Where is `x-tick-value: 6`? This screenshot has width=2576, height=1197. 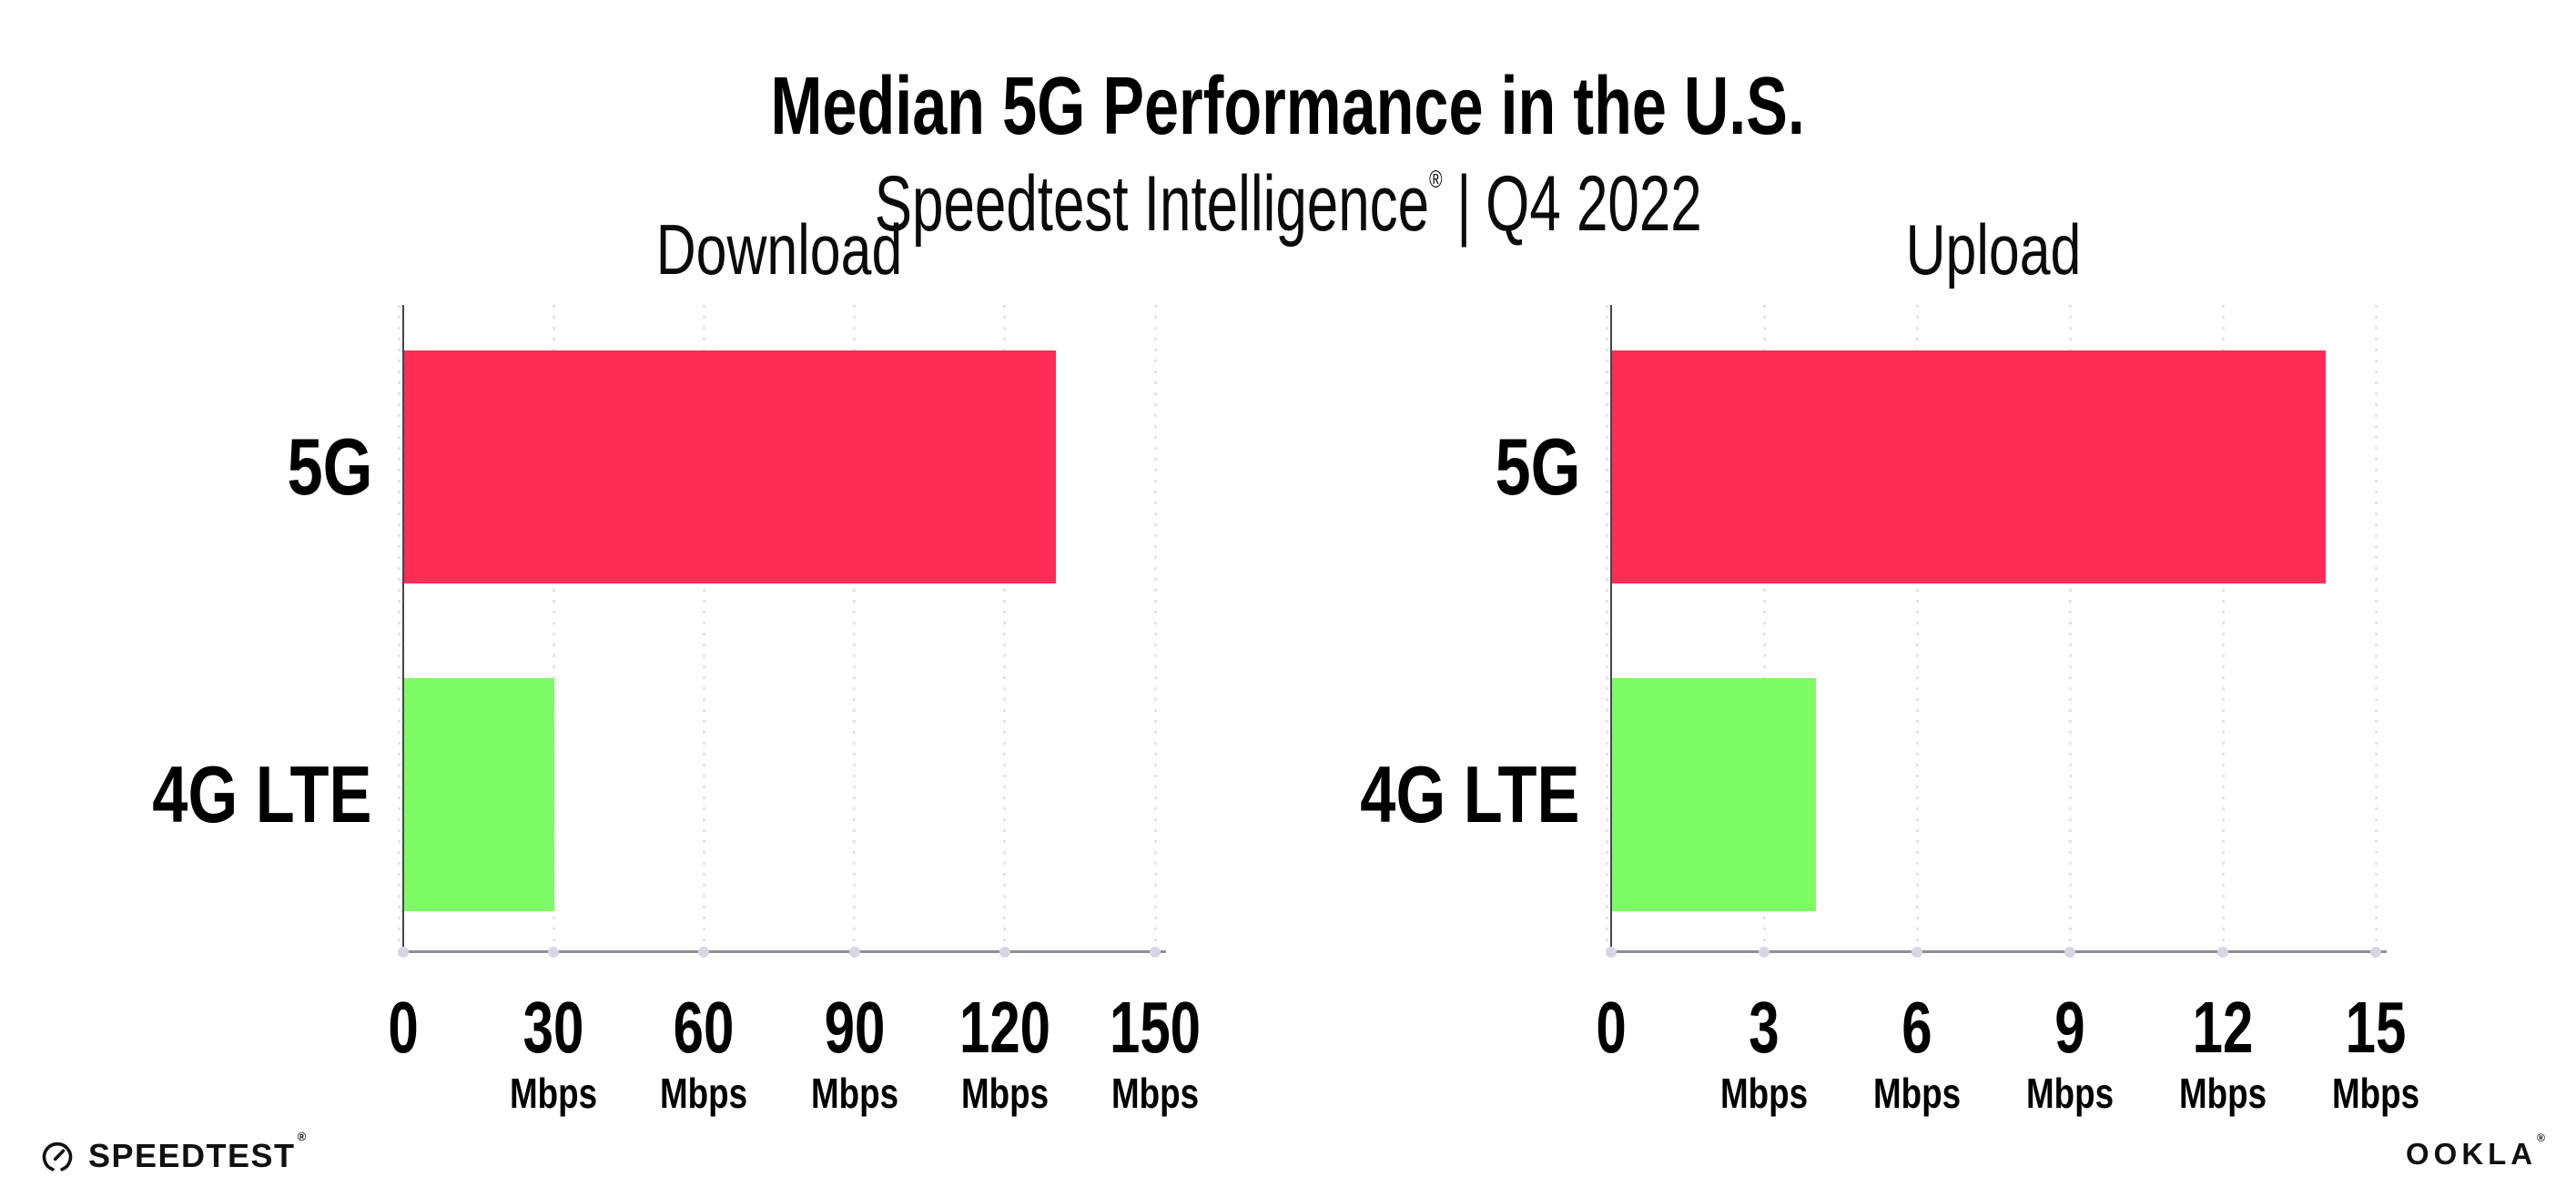
x-tick-value: 6 is located at coordinates (1917, 1027).